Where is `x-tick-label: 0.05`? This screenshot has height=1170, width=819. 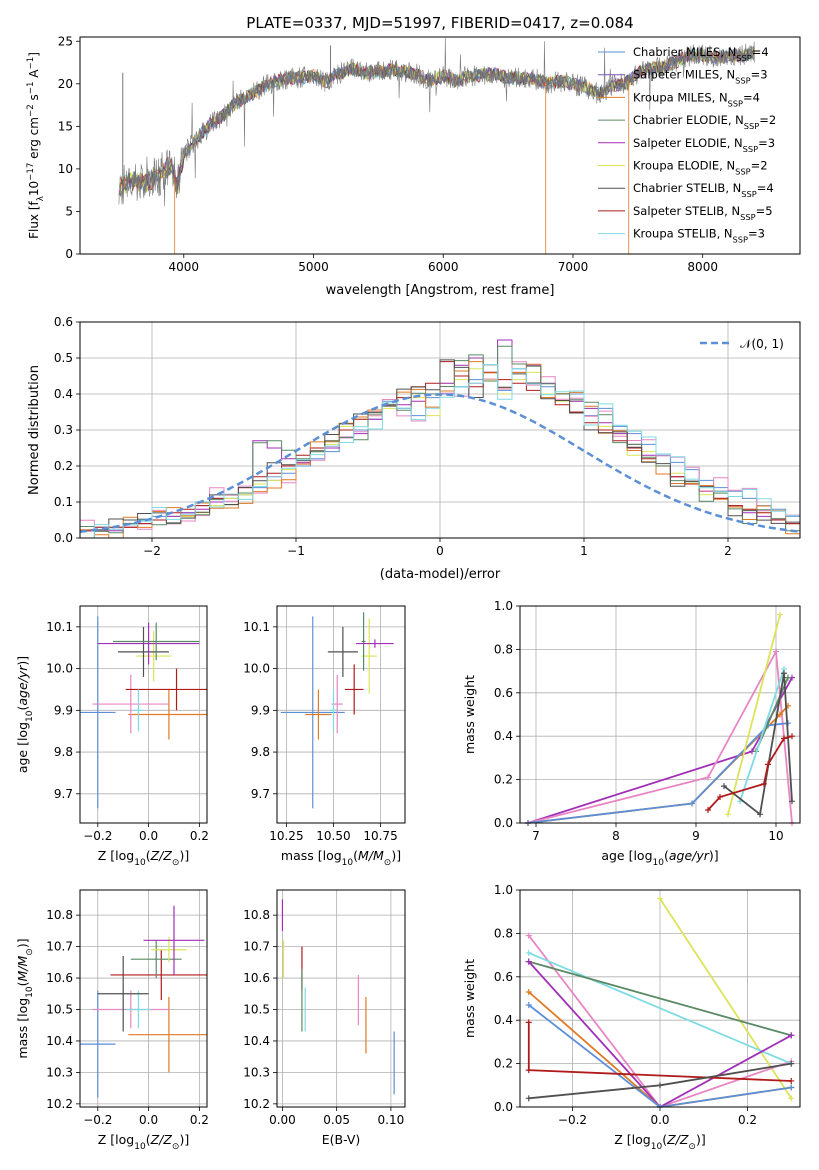 x-tick-label: 0.05 is located at coordinates (336, 1120).